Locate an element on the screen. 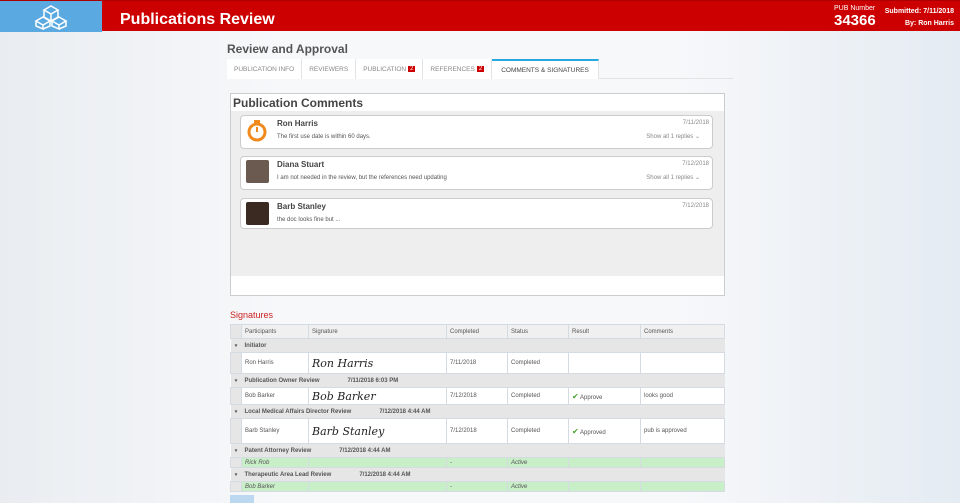 This screenshot has width=960, height=503. cubes-icon is located at coordinates (51, 16).